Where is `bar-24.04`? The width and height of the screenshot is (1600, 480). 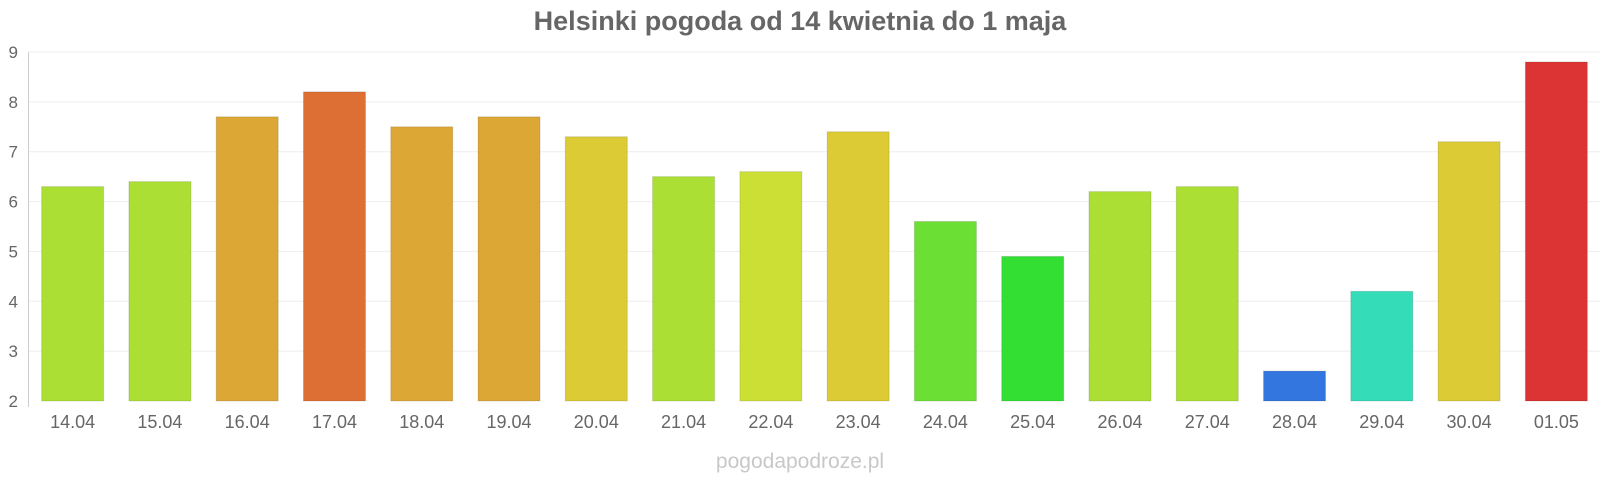 bar-24.04 is located at coordinates (945, 311).